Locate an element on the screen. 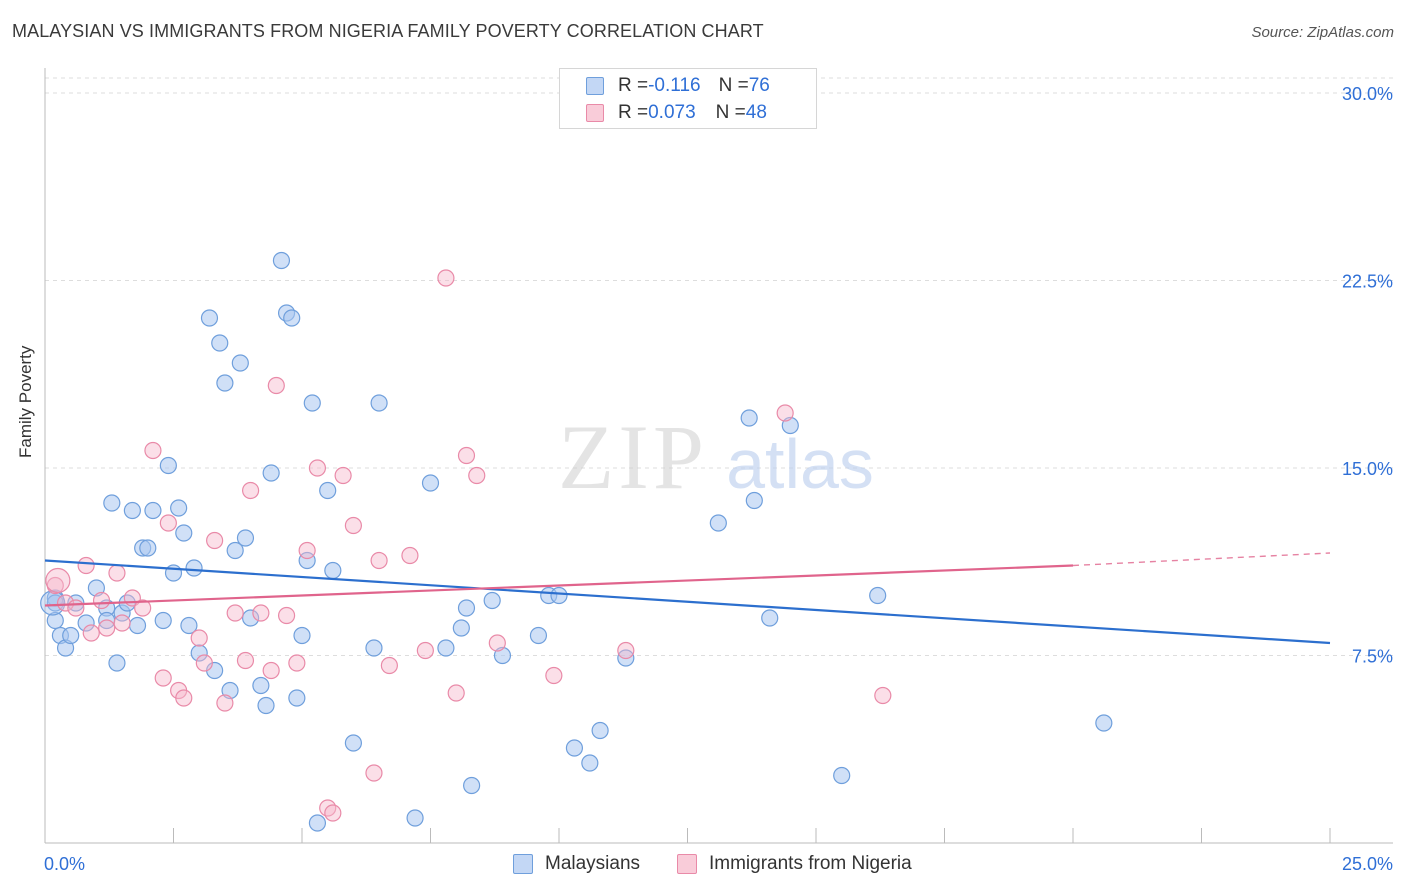 The image size is (1406, 892). y-tick-label: 7.5% is located at coordinates (1372, 657).